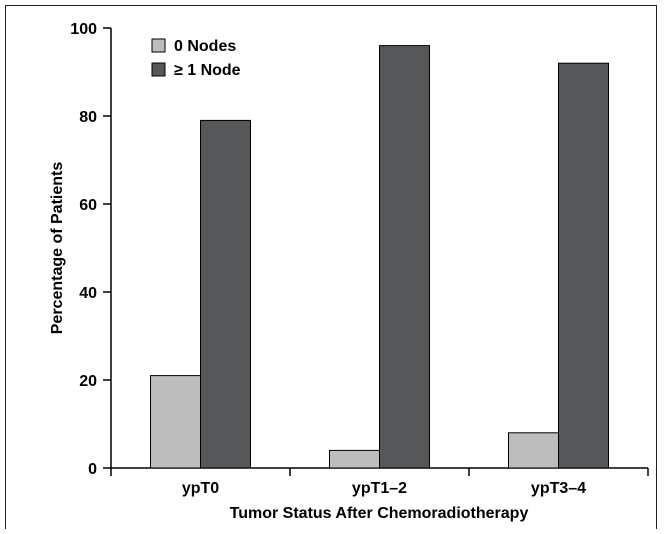 This screenshot has height=534, width=665. What do you see at coordinates (57, 248) in the screenshot?
I see `y-axis-title: Percentage of Patients` at bounding box center [57, 248].